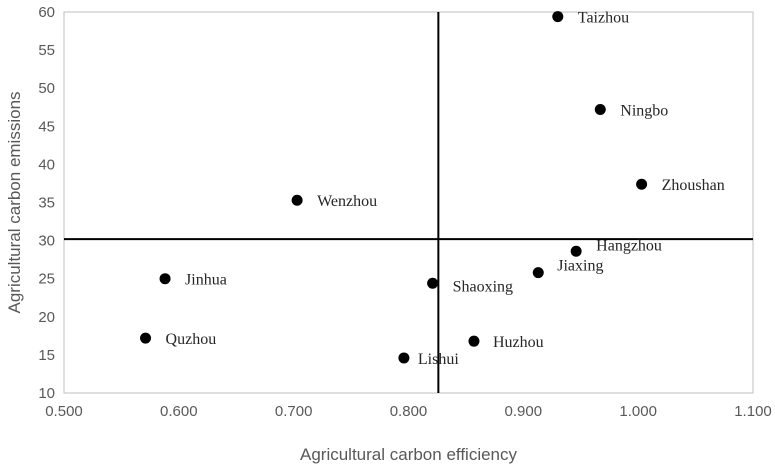 This screenshot has width=775, height=468. I want to click on point-label: Ningbo, so click(644, 111).